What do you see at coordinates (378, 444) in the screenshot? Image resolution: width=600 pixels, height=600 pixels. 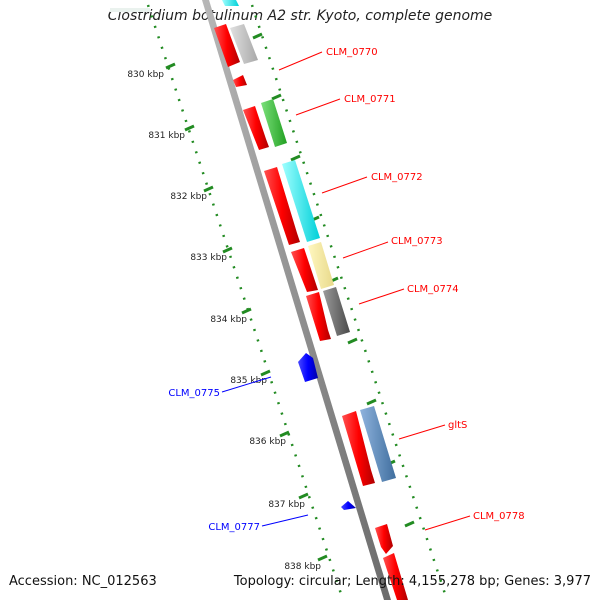 I see `feature-steelblue` at bounding box center [378, 444].